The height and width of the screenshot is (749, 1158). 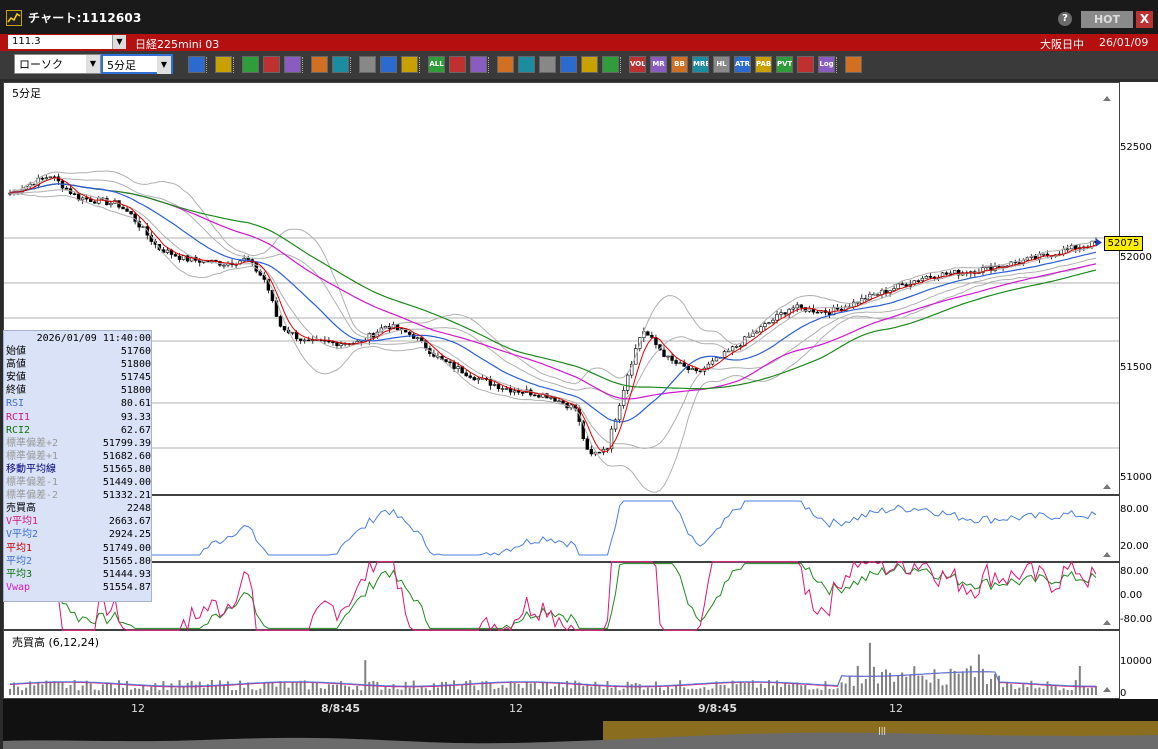 I want to click on scroll-grip-icon: |||, so click(x=882, y=730).